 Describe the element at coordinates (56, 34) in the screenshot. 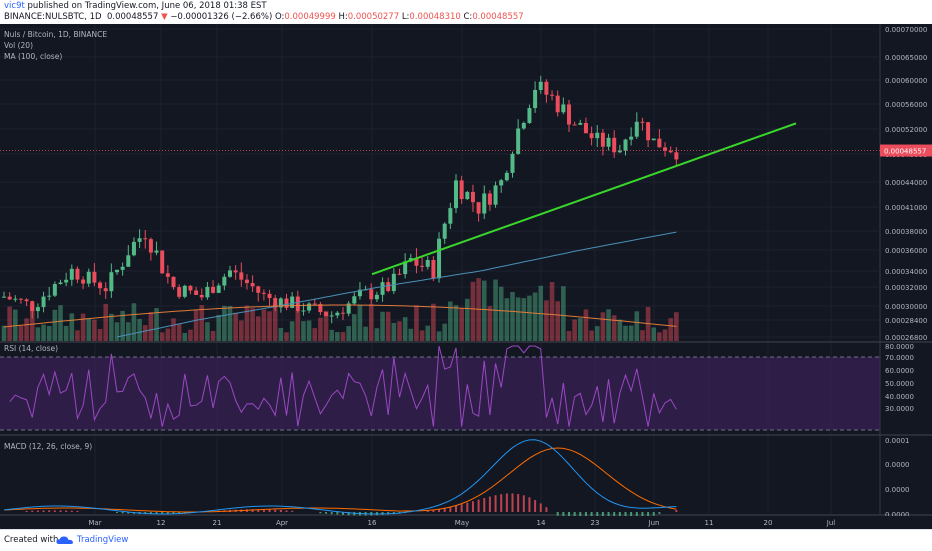

I see `chart-title: Nuls / Bitcoin, 1D, BINANCE` at that location.